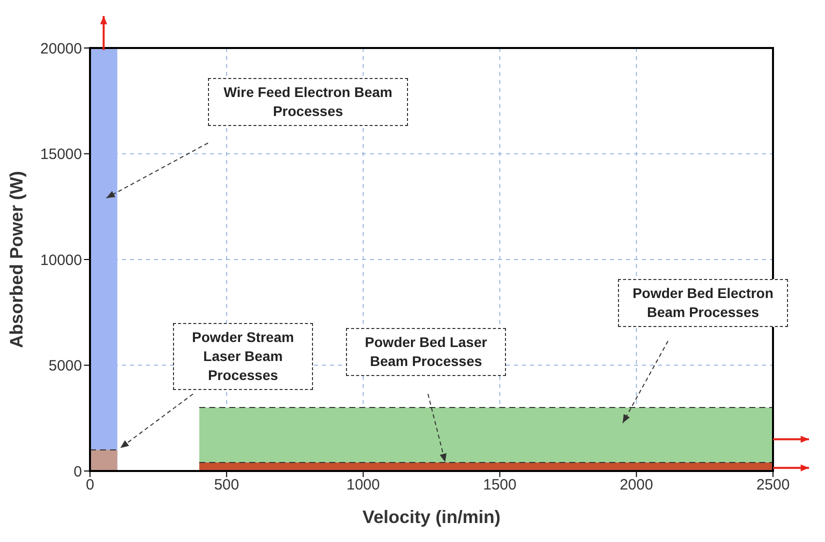 This screenshot has width=825, height=542. What do you see at coordinates (90, 485) in the screenshot?
I see `x-tick-label: 0` at bounding box center [90, 485].